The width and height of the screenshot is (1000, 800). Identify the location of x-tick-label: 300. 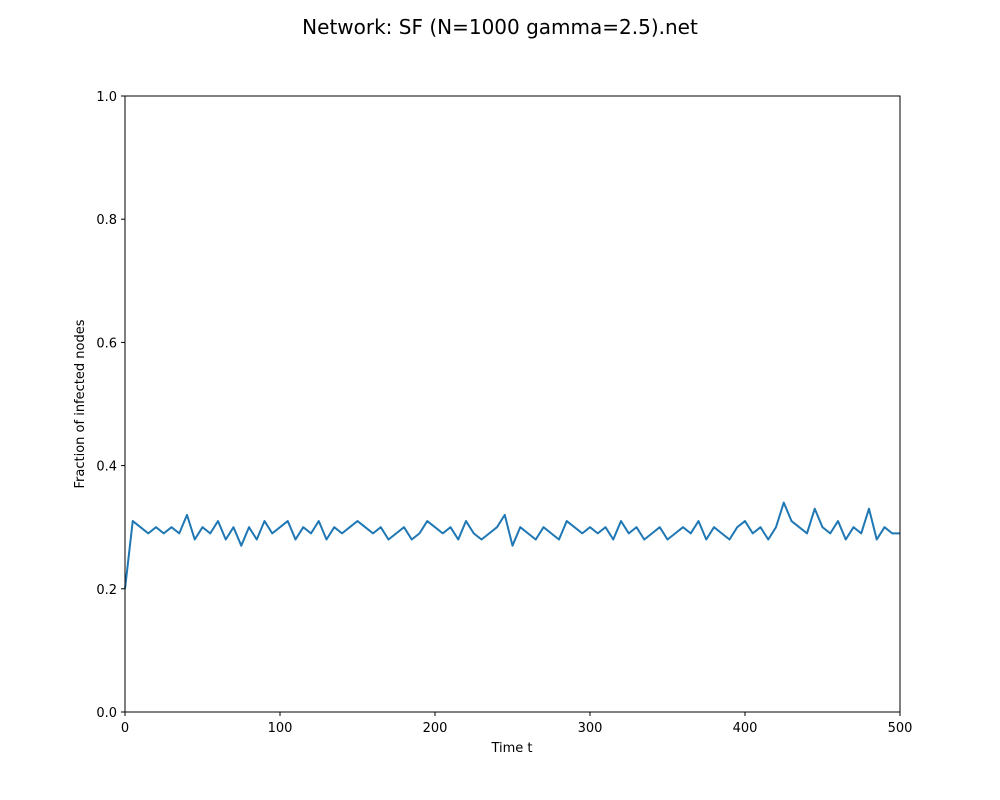
(590, 728).